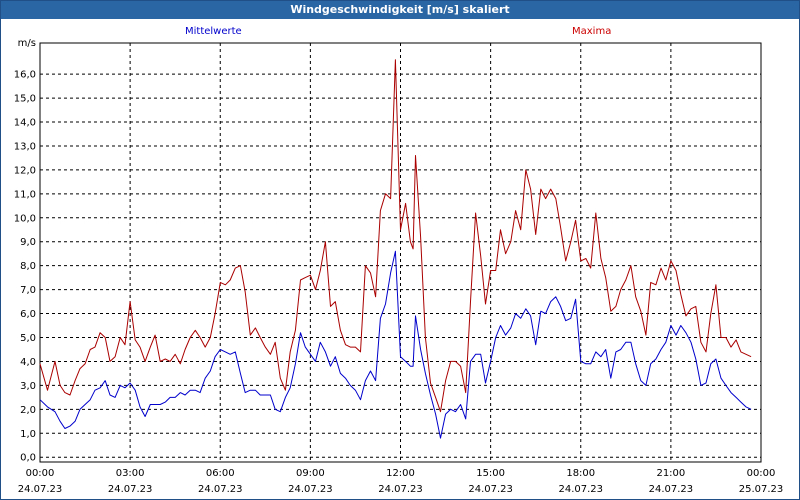 This screenshot has height=500, width=800. I want to click on chart-title-bar: Windgeschwindigkeit [m/s] skaliert, so click(400, 10).